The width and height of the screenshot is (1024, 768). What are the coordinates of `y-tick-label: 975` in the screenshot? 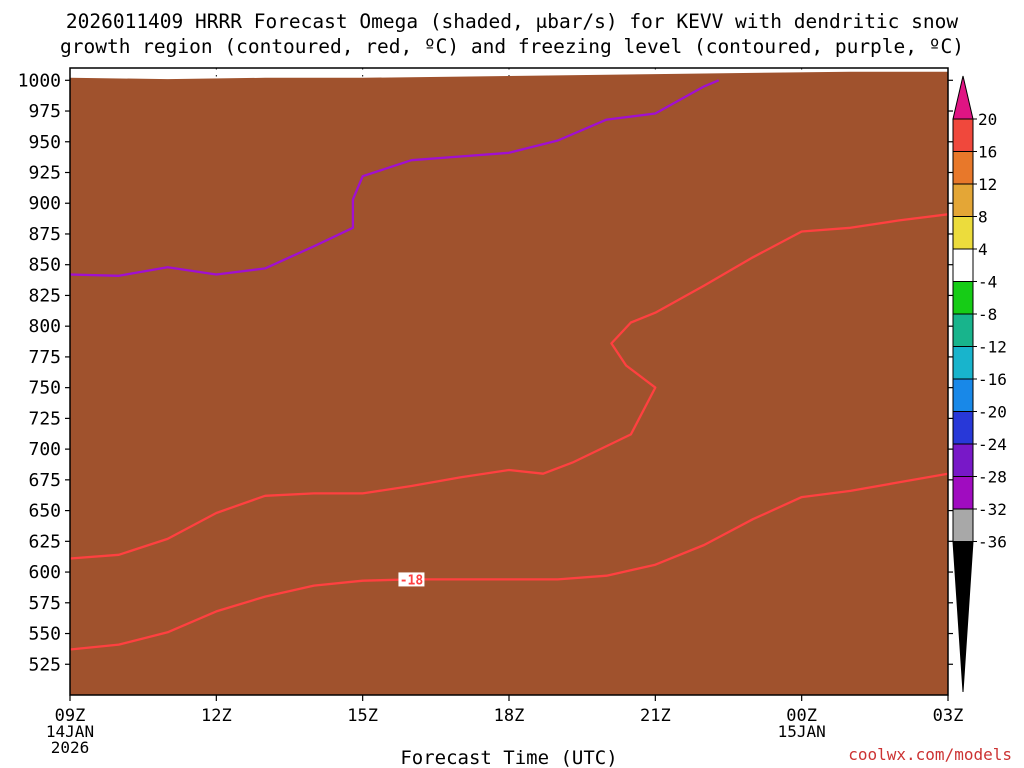 It's located at (44, 111).